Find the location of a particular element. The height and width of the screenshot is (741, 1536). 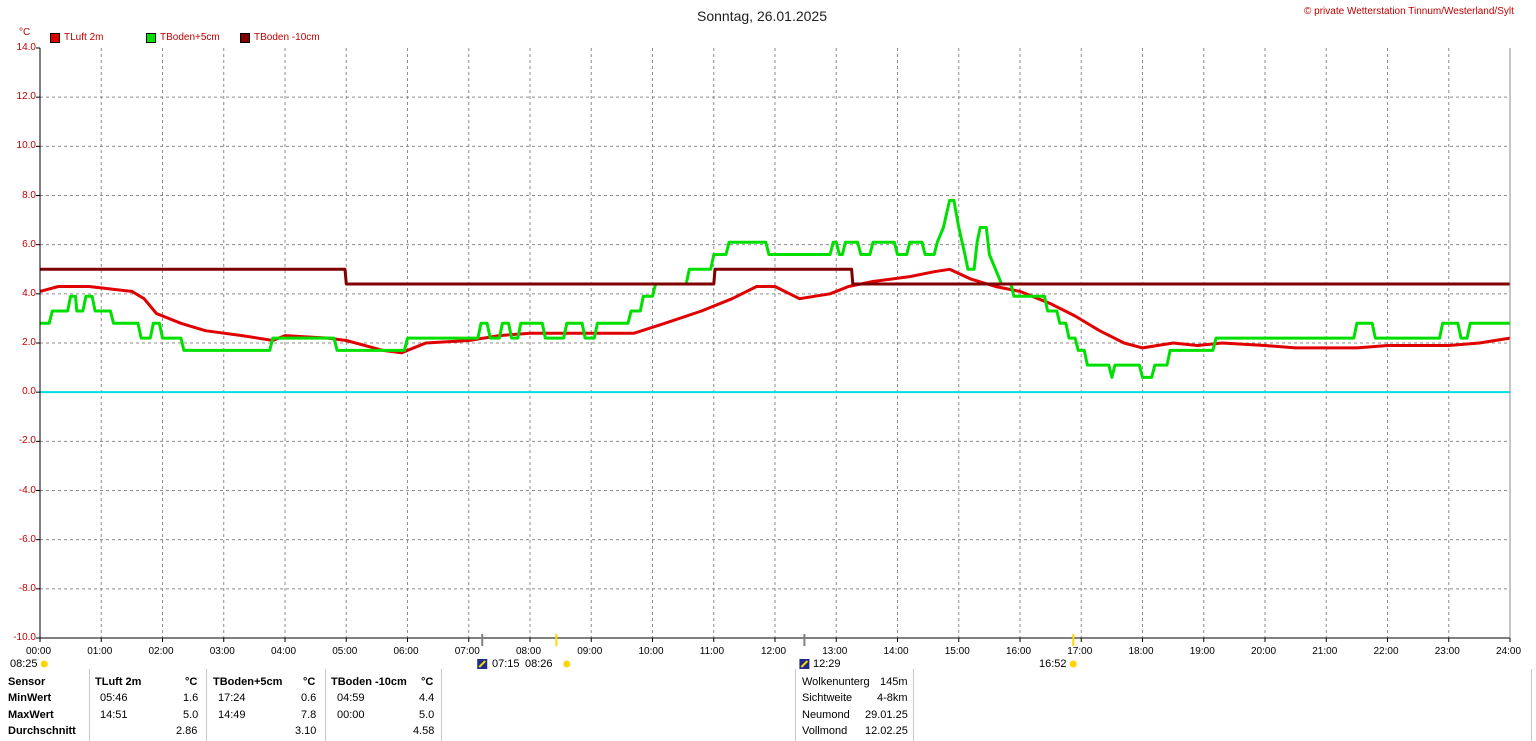

chart-title: Sonntag, 26.01.2025 is located at coordinates (762, 16).